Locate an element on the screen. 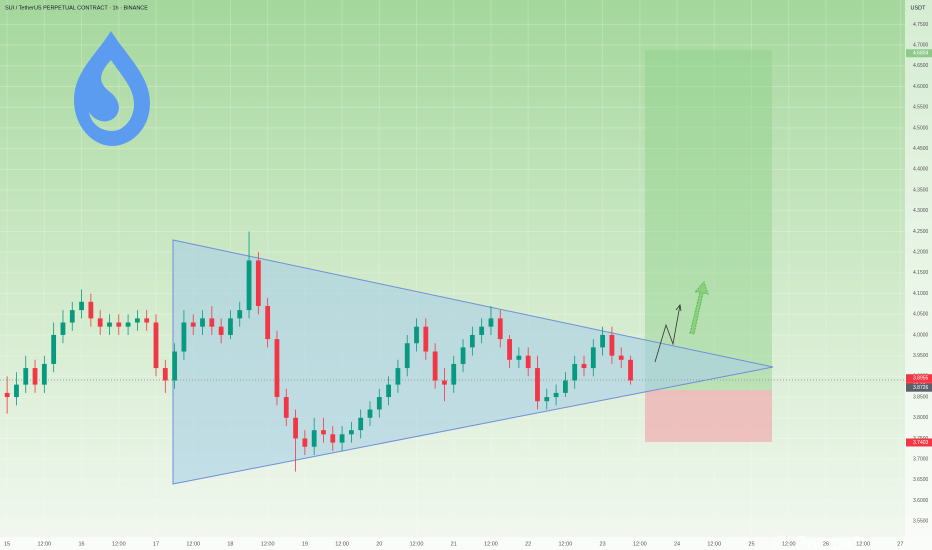  y-tick-label: 4.2000 is located at coordinates (921, 252).